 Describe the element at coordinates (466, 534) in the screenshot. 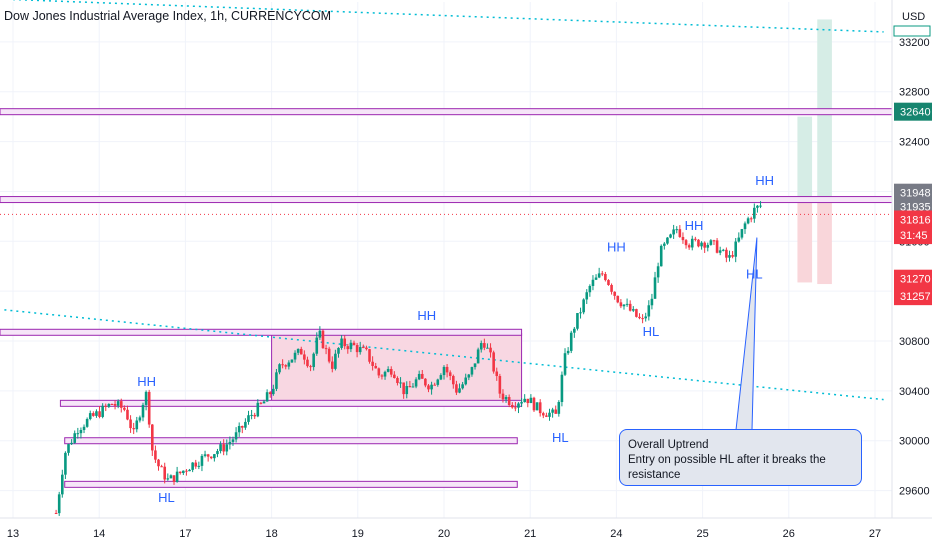

I see `time-axis-bg` at that location.